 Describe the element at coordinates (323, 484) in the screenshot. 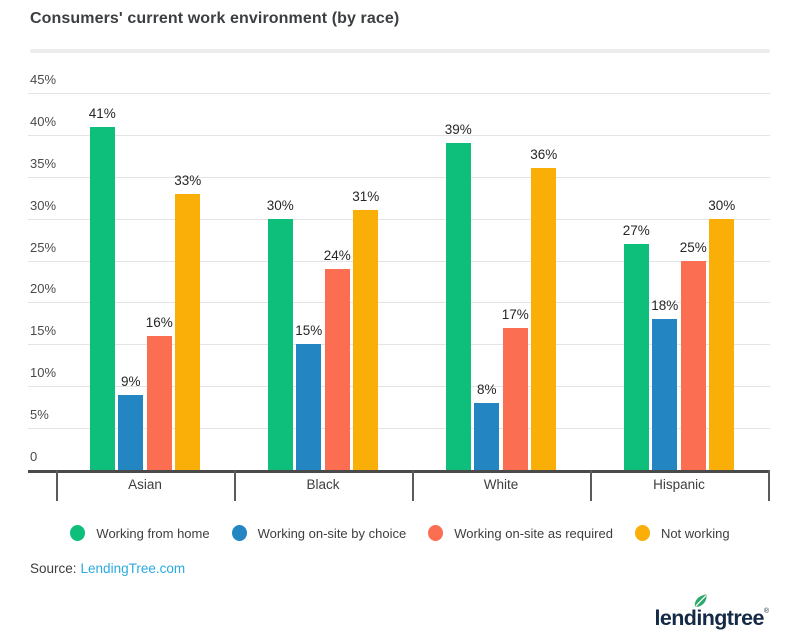

I see `category-label: Black` at that location.